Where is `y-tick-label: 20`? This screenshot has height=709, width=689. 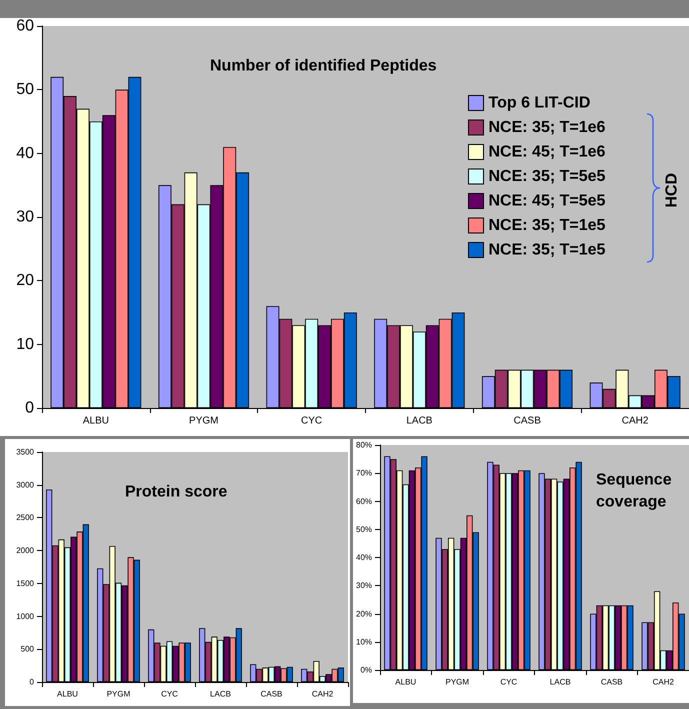
y-tick-label: 20 is located at coordinates (25, 281).